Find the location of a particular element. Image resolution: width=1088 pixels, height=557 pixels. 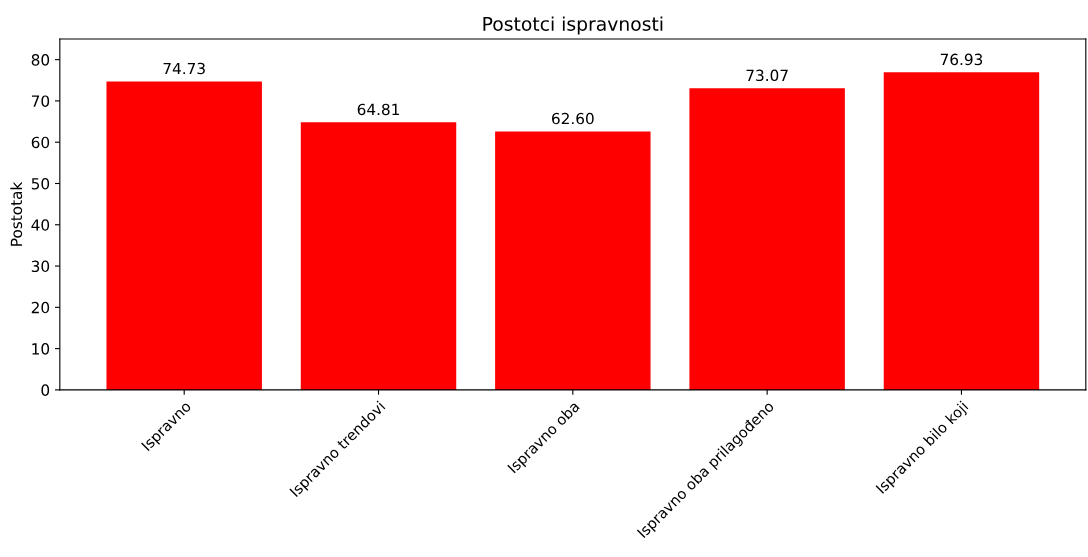

y-axis-title: Postotak is located at coordinates (16, 213).